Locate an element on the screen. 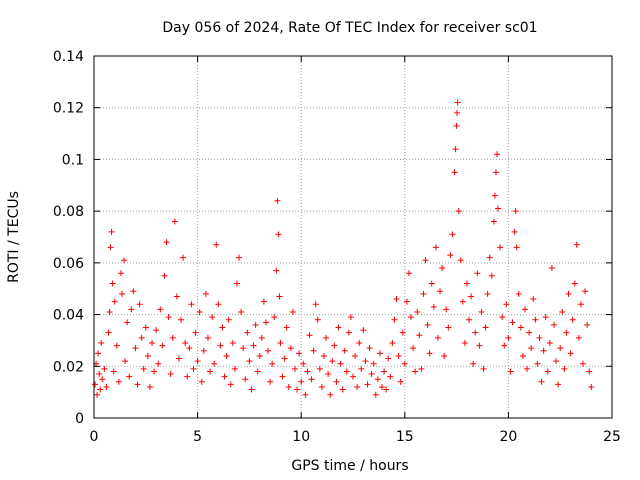 The height and width of the screenshot is (480, 640). y-tick-label: 0 is located at coordinates (79, 419).